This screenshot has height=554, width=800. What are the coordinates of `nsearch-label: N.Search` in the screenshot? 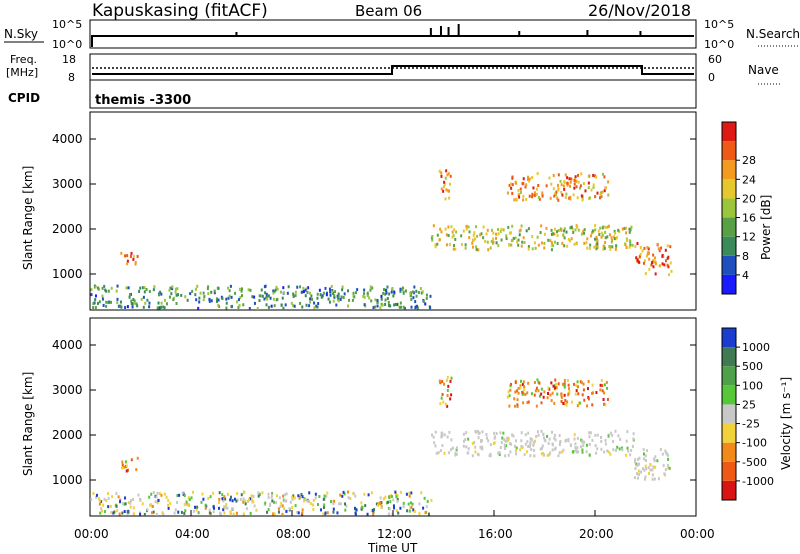 It's located at (773, 34).